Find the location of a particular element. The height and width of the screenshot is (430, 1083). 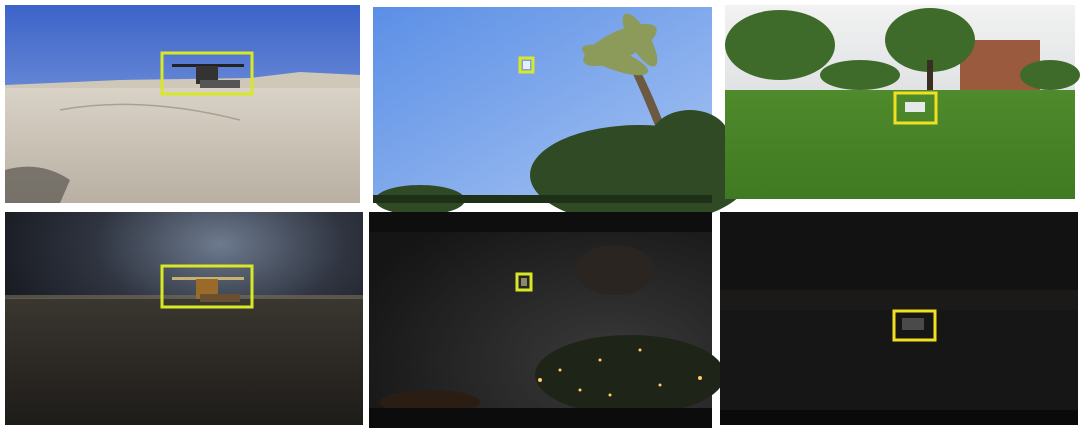

tree-trunk is located at coordinates (930, 77).